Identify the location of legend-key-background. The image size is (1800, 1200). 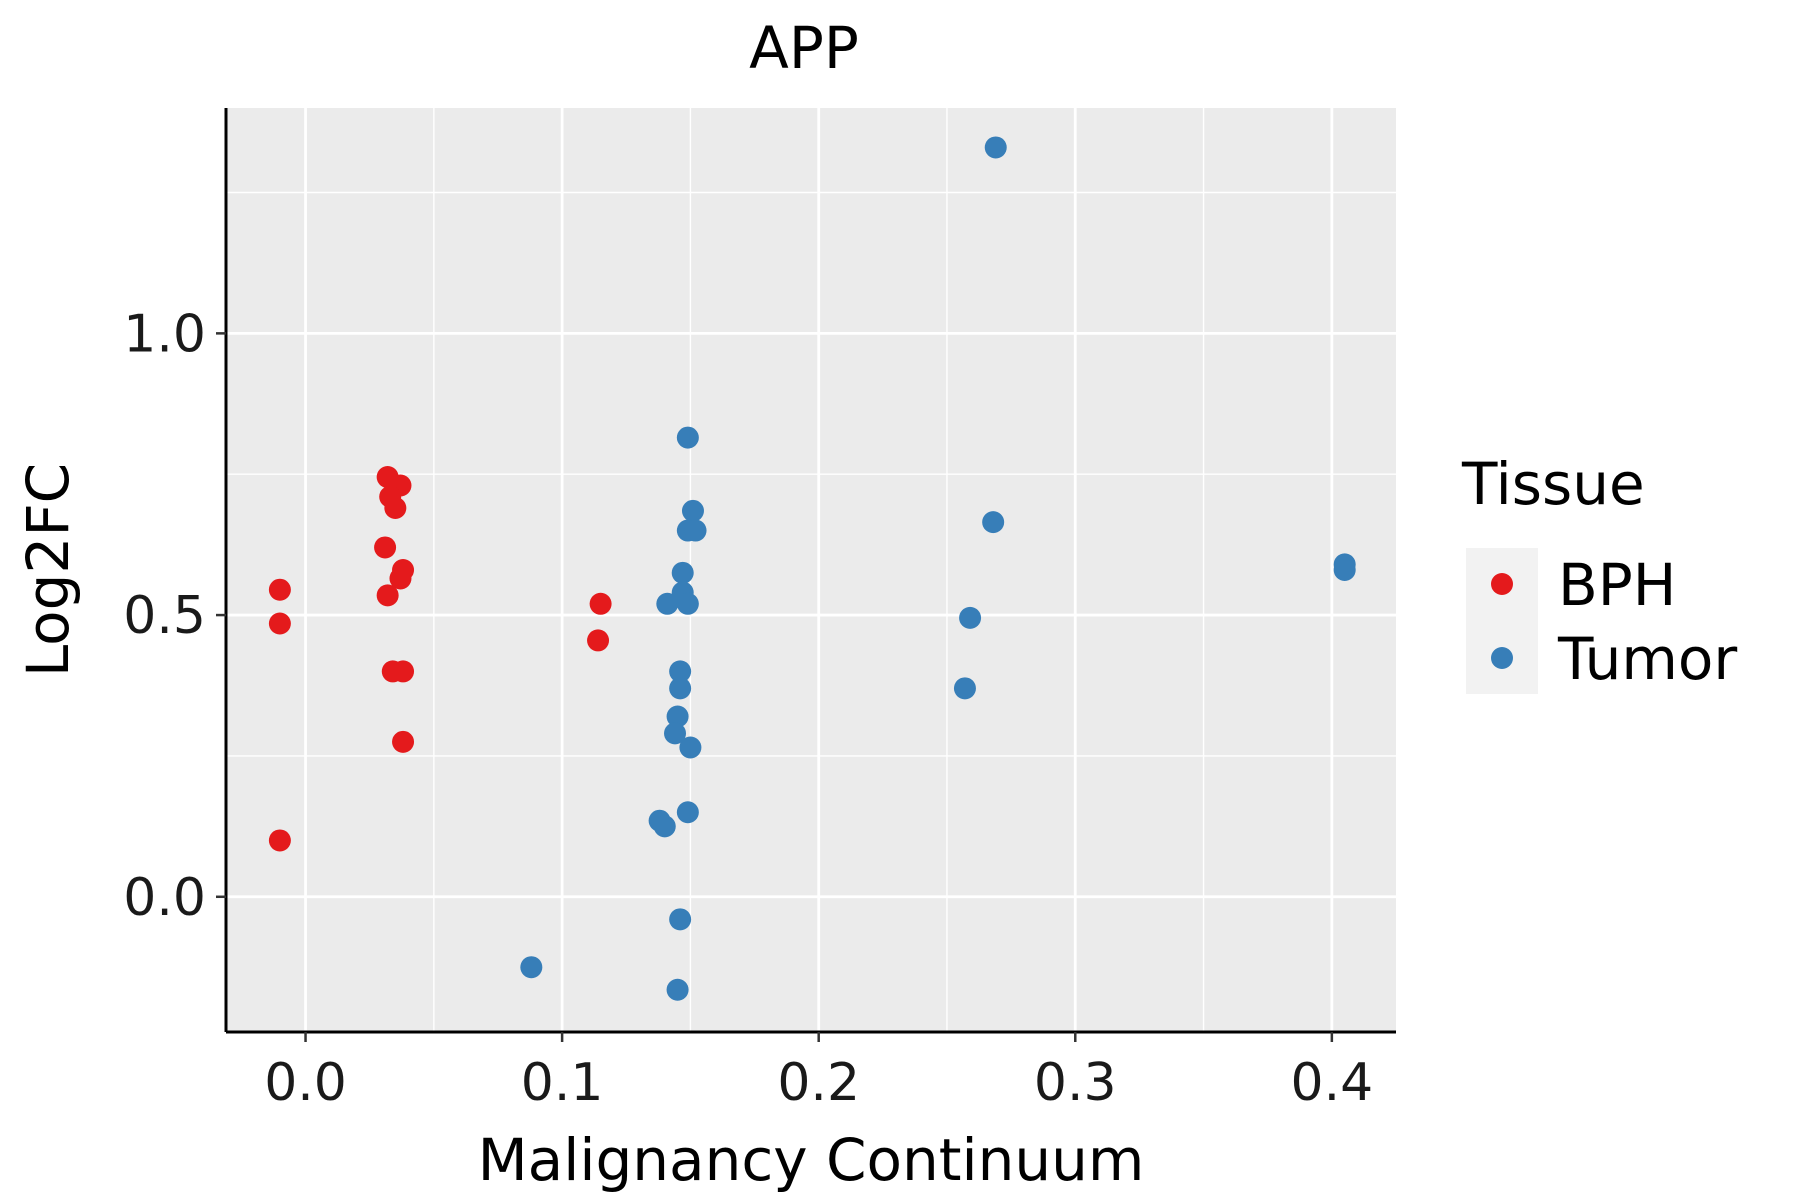
(1502, 621).